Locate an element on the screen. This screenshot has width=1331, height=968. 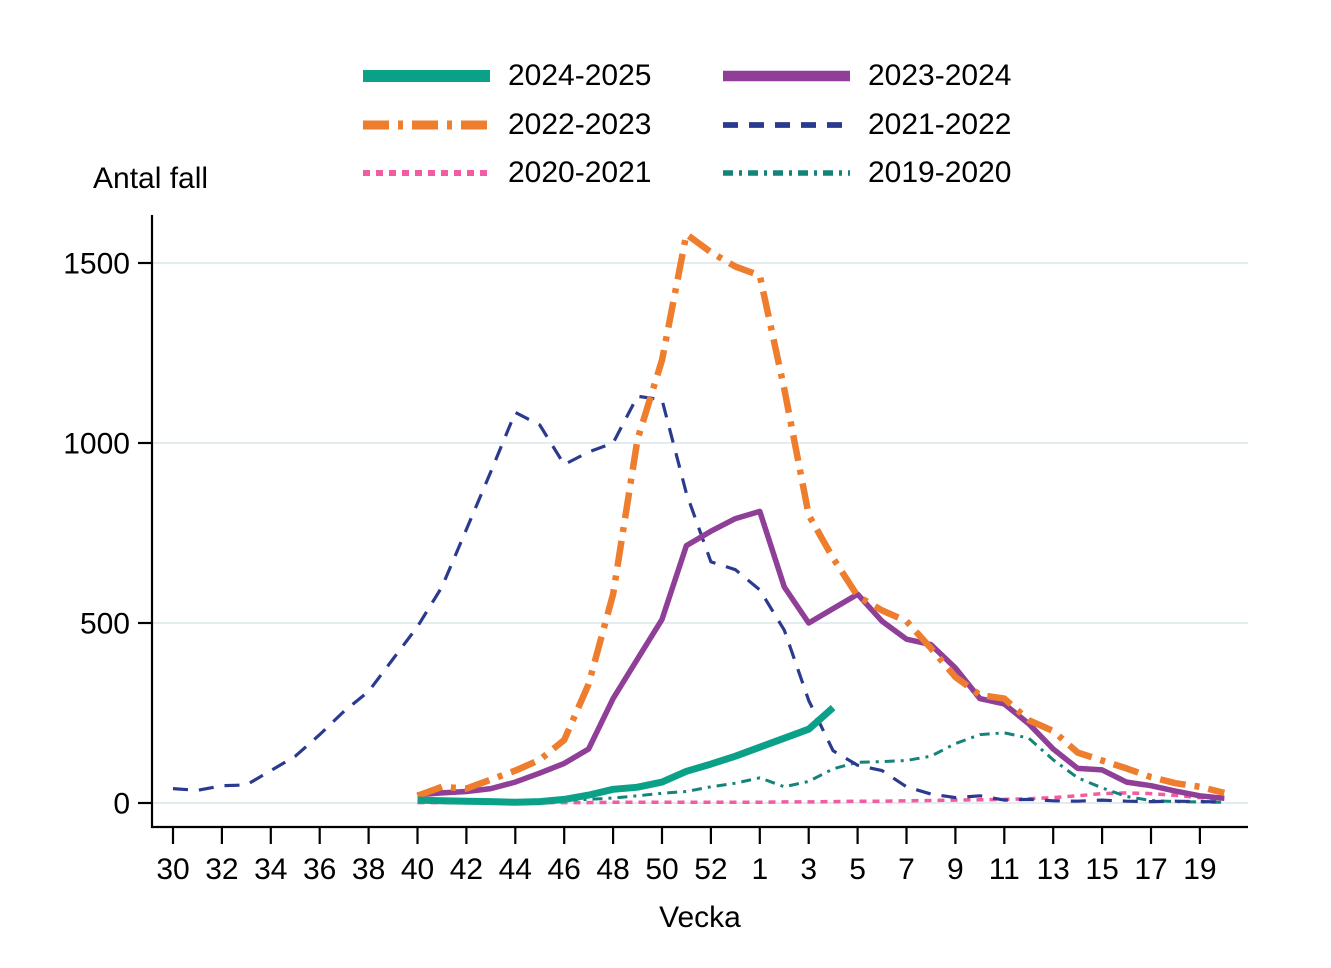
x-tick-label-1: 1 is located at coordinates (759, 869).